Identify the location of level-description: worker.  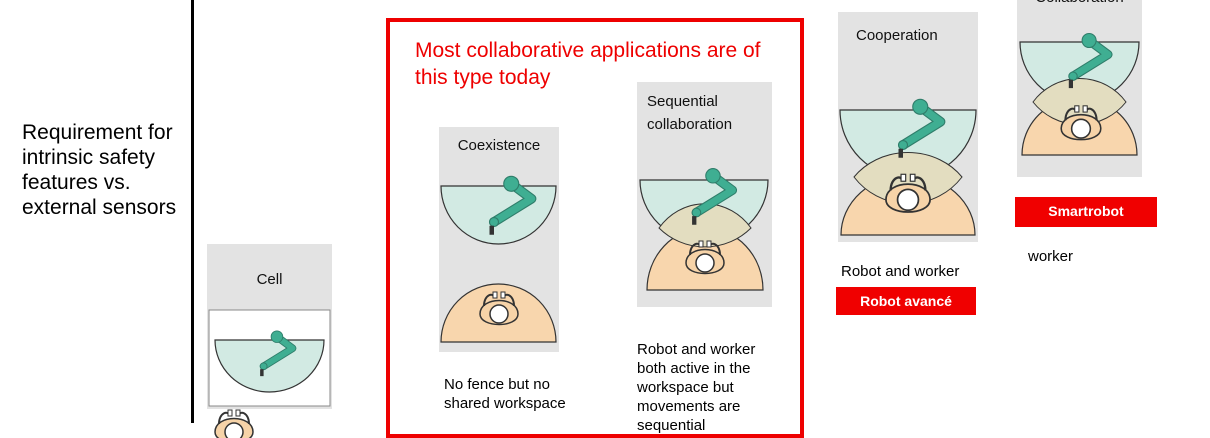
(1051, 256).